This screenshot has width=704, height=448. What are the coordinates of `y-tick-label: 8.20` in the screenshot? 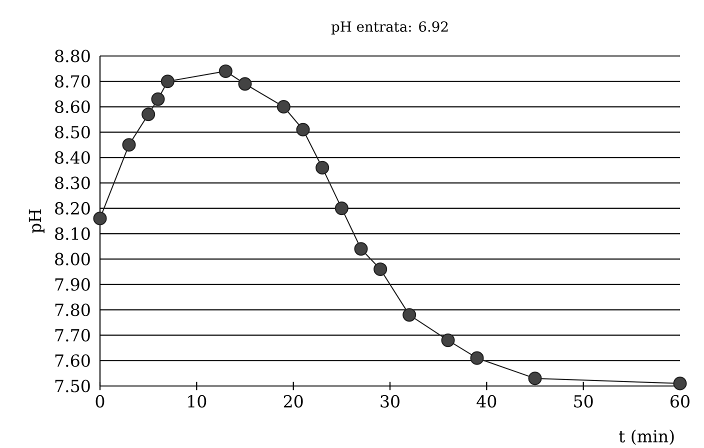 It's located at (72, 208).